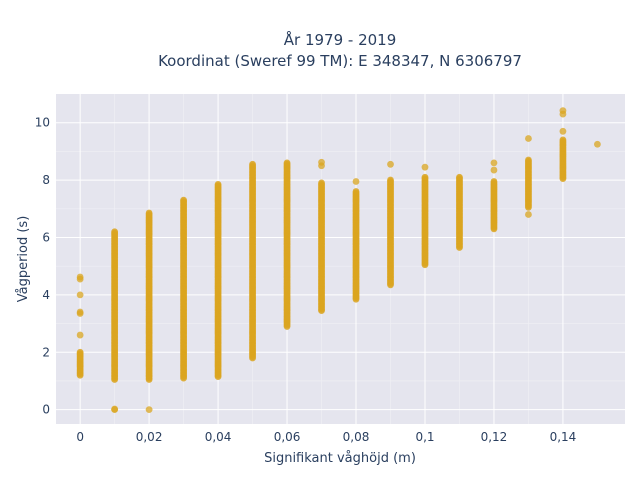 This screenshot has height=484, width=640. I want to click on y-tick-label: 2, so click(46, 352).